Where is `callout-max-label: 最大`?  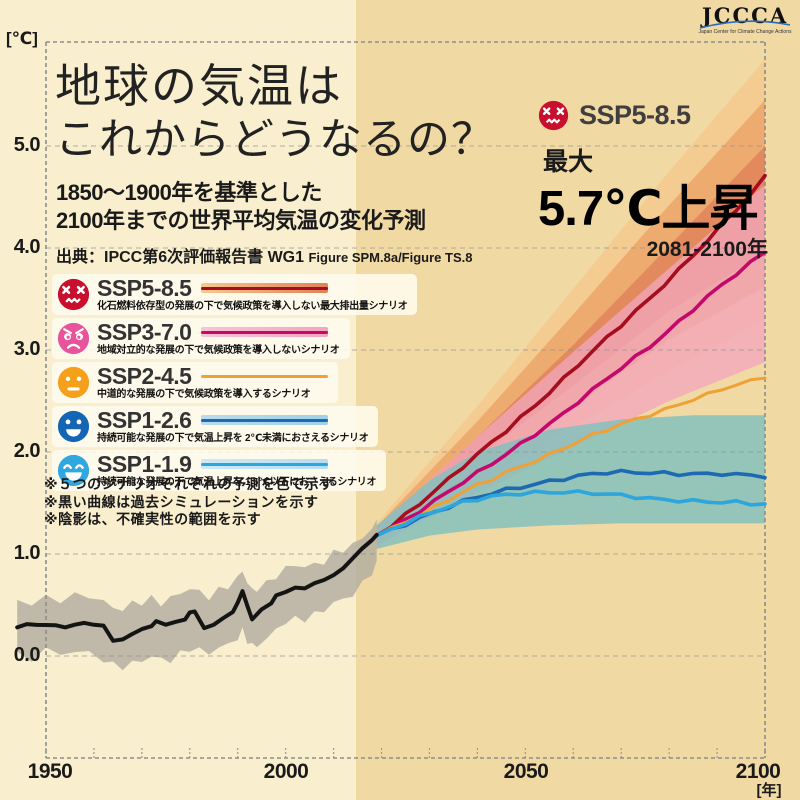
callout-max-label: 最大 is located at coordinates (568, 162).